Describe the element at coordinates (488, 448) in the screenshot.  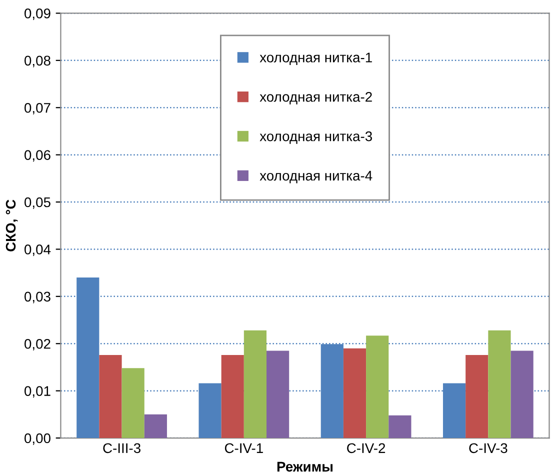
I see `x-tick-label: С-IV-3` at that location.